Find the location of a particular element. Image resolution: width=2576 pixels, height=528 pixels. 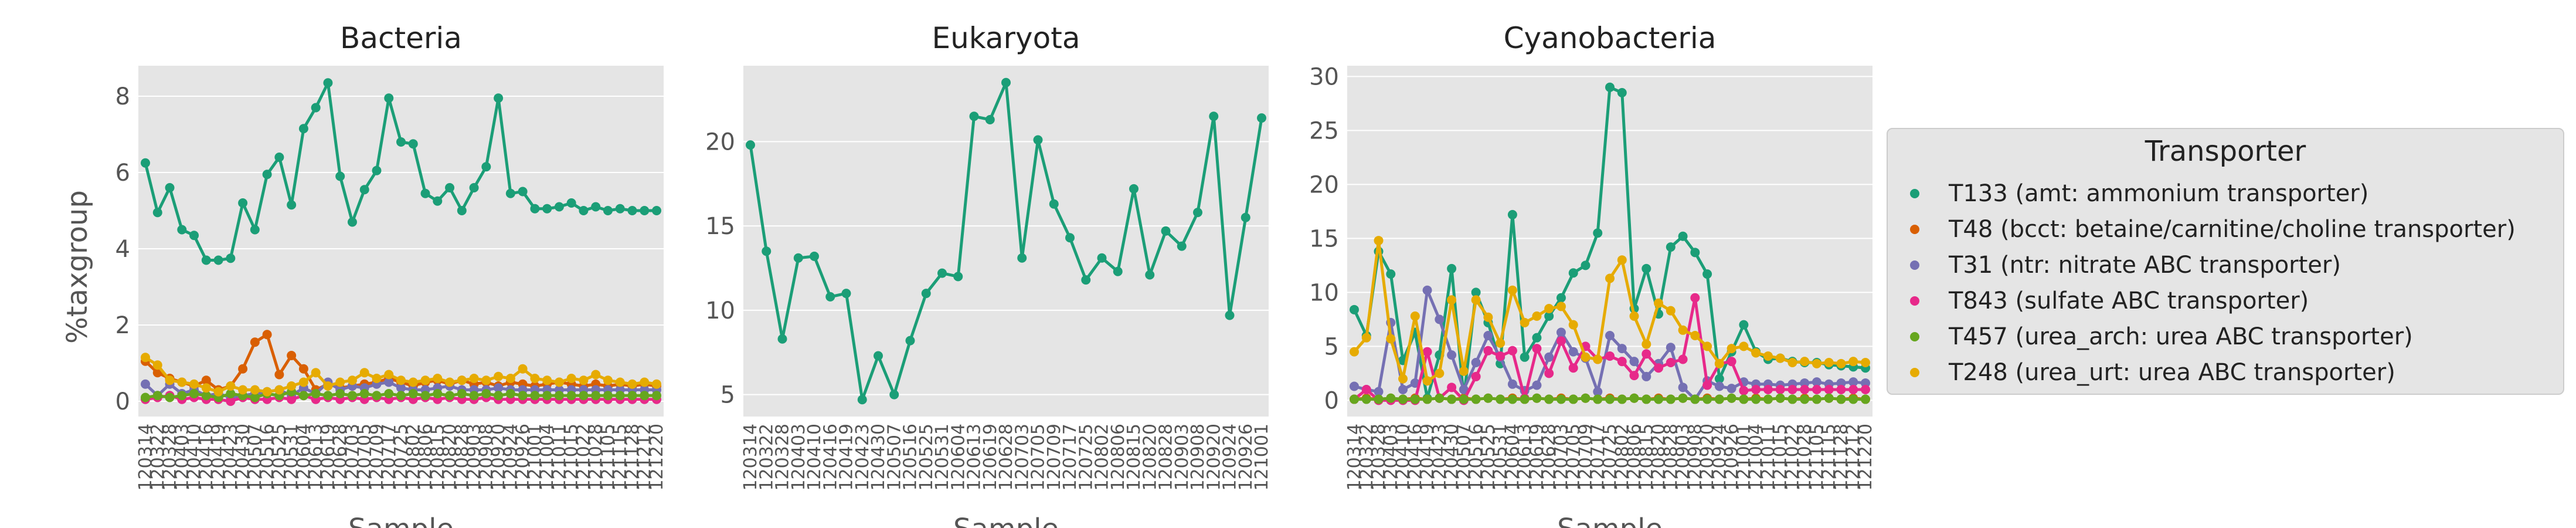

x-tick-label: 121105 is located at coordinates (608, 457).